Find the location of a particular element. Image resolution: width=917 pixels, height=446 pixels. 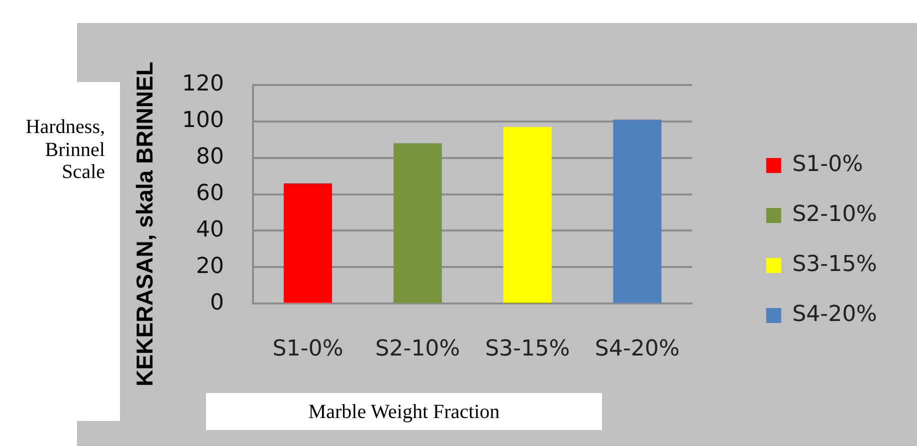

x-tick-label: S3-15% is located at coordinates (527, 349).